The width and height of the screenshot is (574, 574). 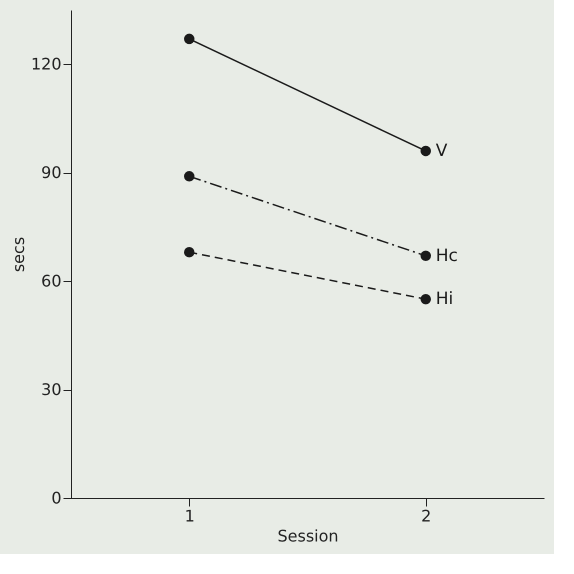 I want to click on y-tick-label: 90, so click(x=51, y=172).